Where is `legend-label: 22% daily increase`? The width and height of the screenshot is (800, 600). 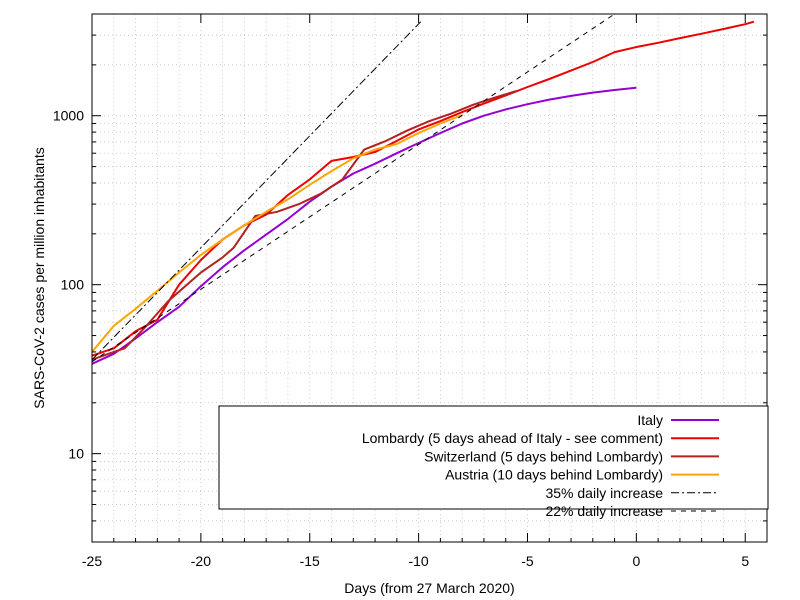
legend-label: 22% daily increase is located at coordinates (604, 511).